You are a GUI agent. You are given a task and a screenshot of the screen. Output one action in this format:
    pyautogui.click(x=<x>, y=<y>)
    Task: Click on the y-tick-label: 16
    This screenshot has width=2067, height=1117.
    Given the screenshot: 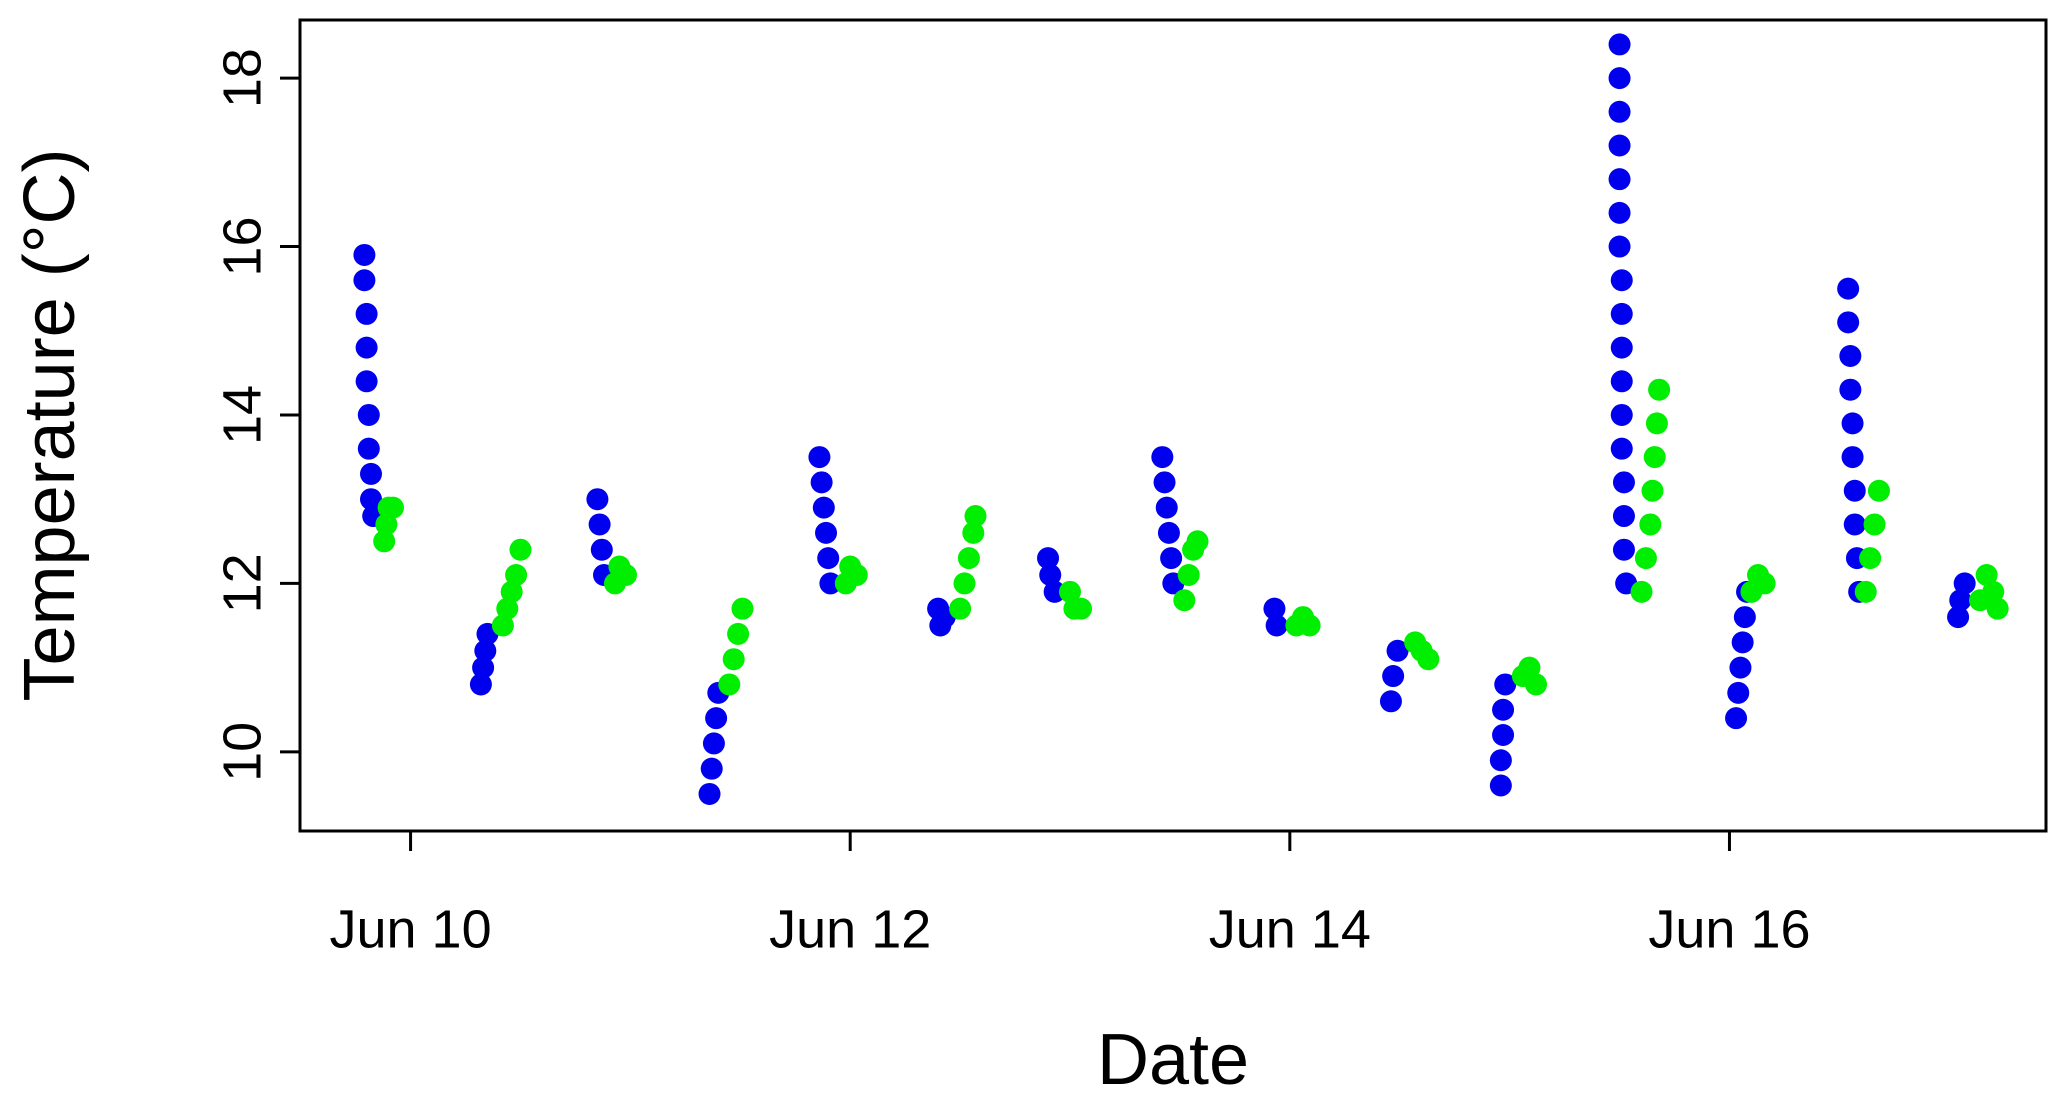 What is the action you would take?
    pyautogui.click(x=242, y=247)
    